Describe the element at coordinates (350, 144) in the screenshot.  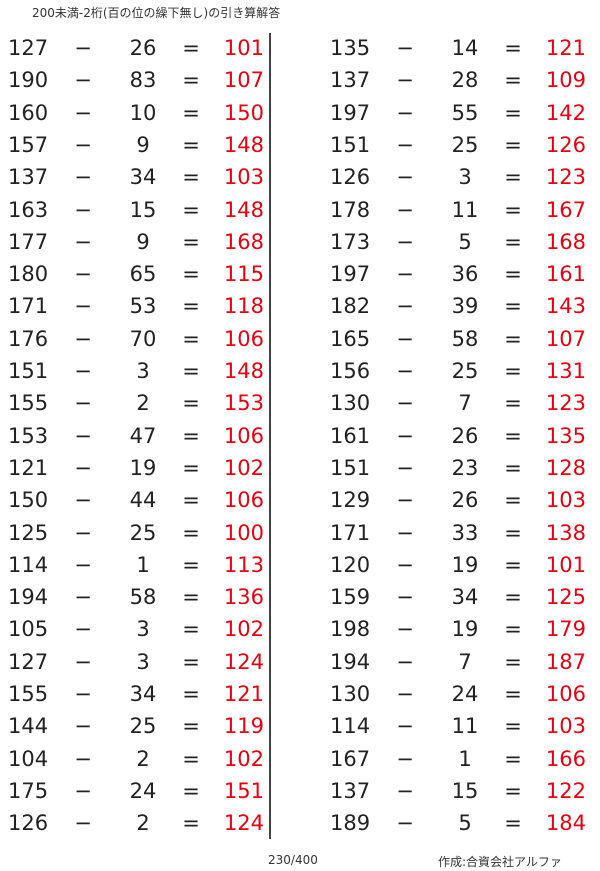
I see `minuend: 151` at that location.